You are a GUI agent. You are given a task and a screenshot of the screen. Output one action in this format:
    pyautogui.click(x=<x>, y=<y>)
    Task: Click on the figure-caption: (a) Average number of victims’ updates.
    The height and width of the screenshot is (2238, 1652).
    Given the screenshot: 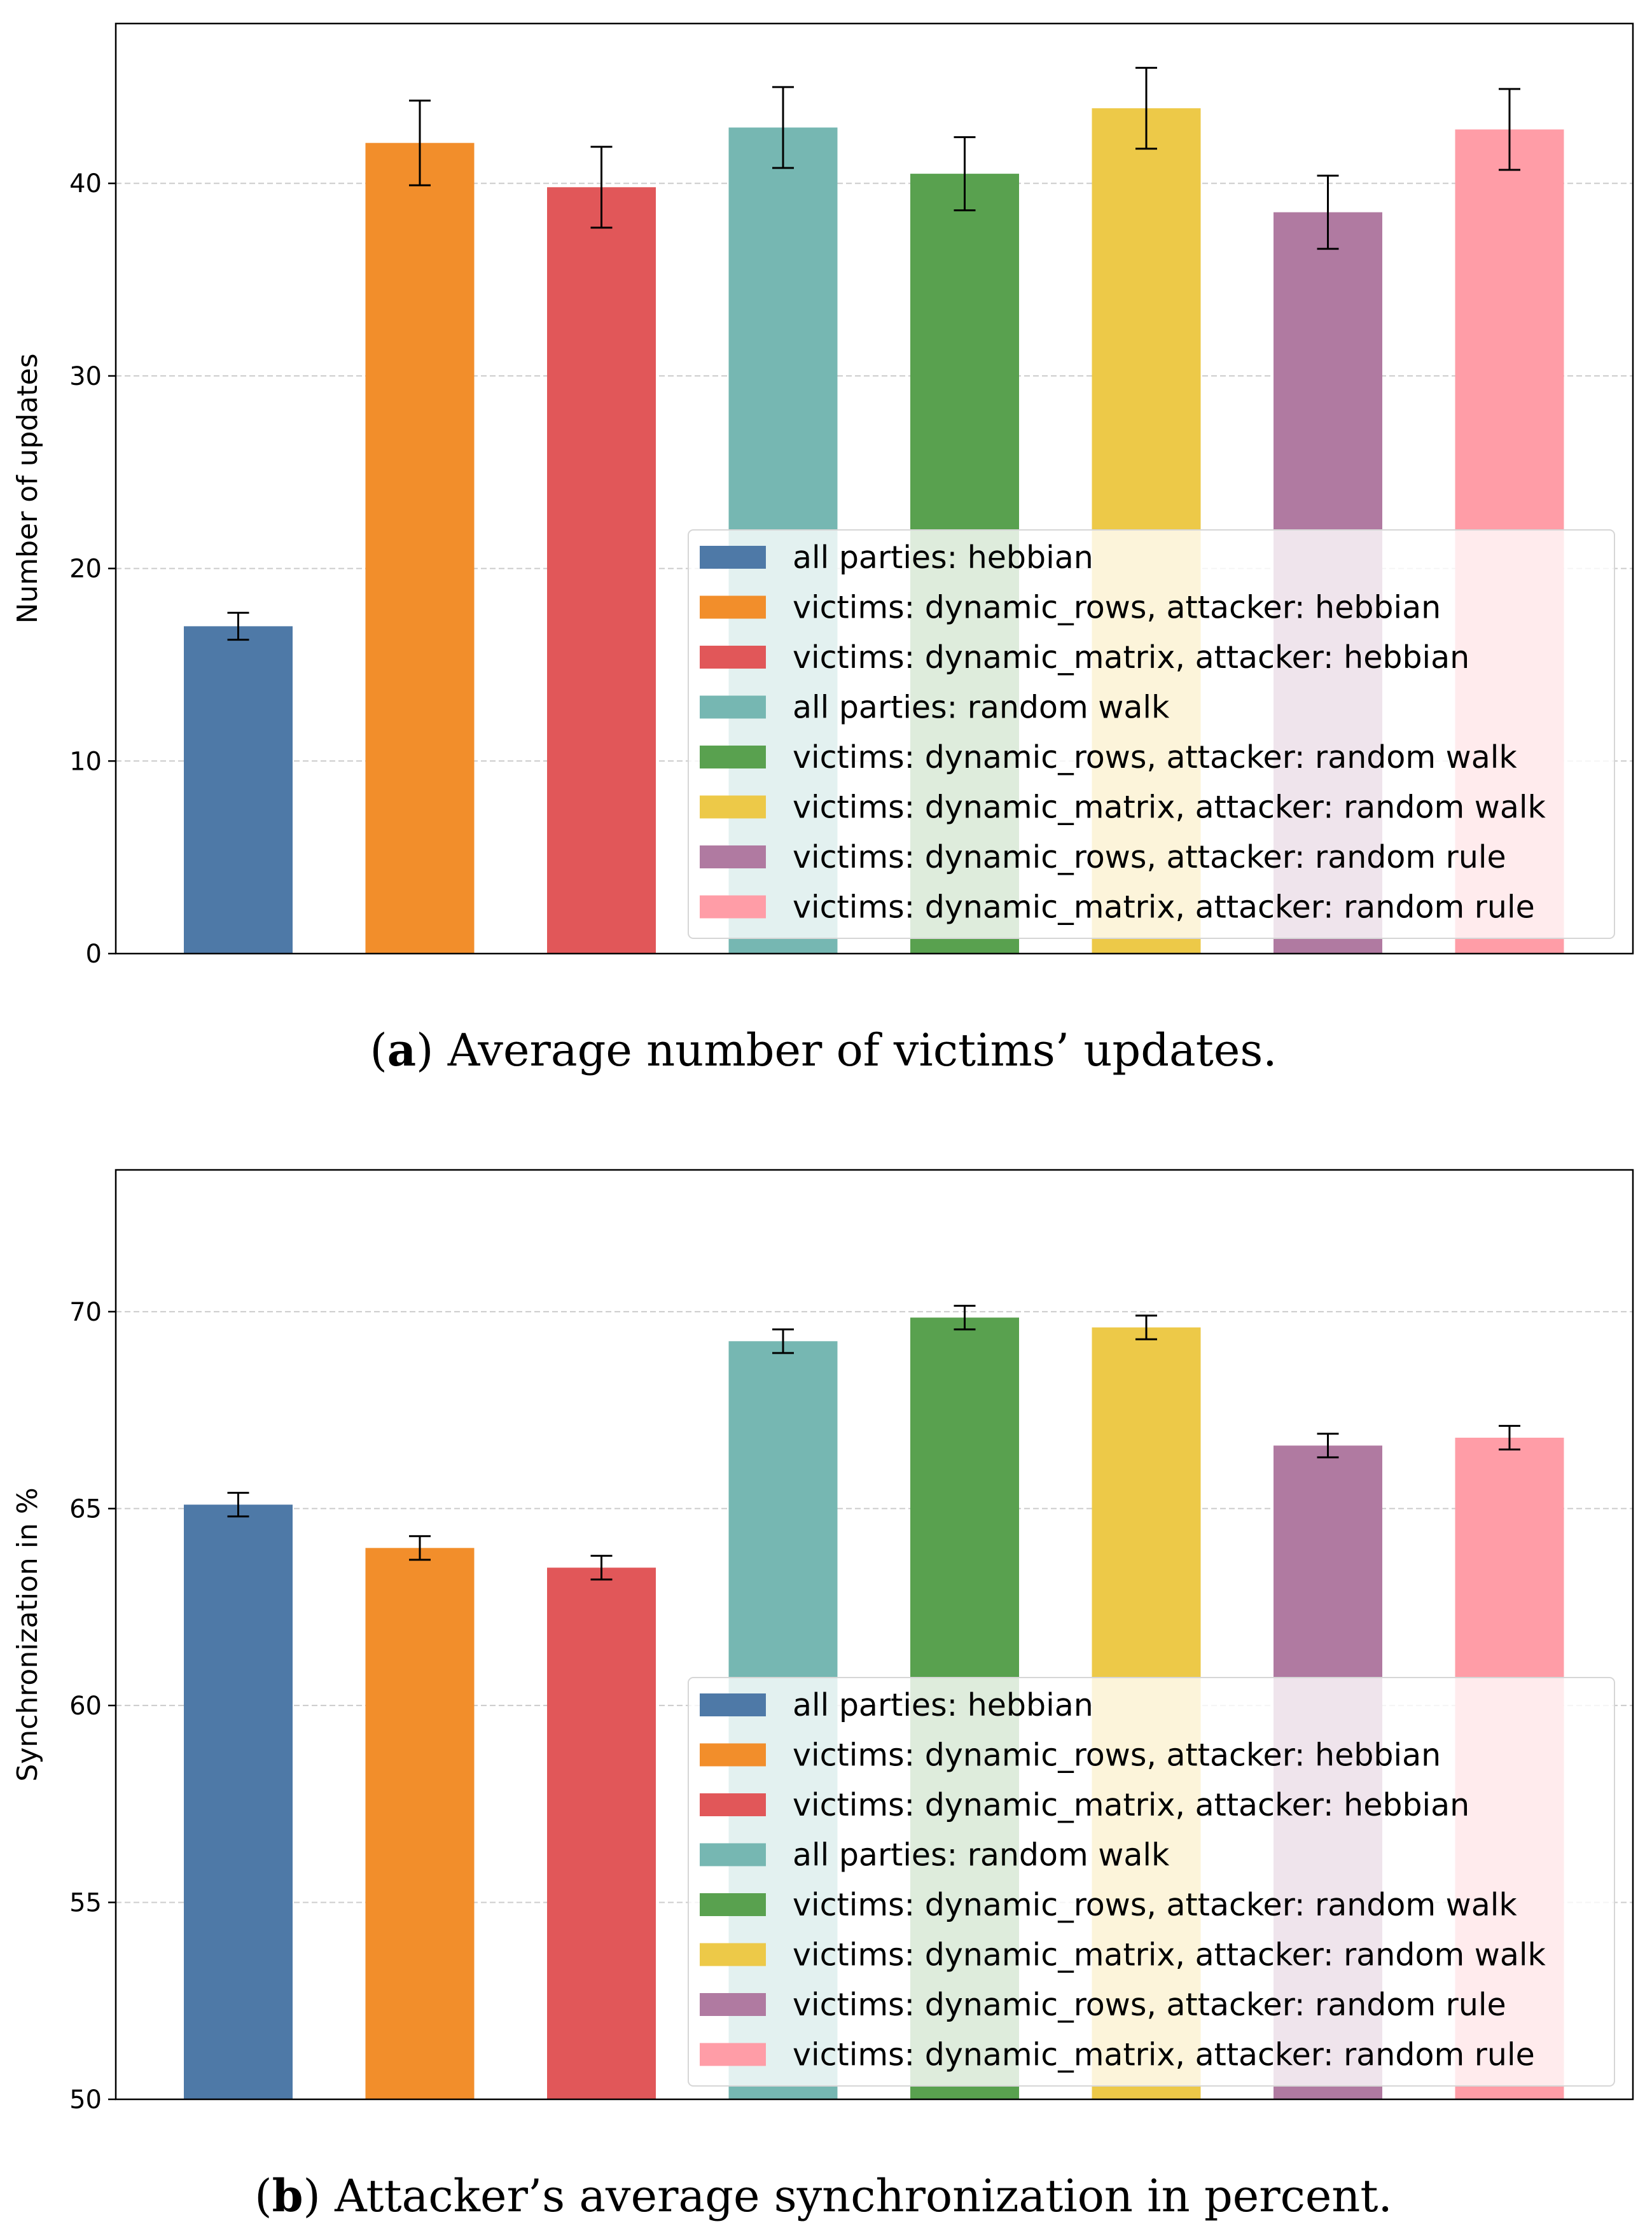 What is the action you would take?
    pyautogui.click(x=823, y=1050)
    